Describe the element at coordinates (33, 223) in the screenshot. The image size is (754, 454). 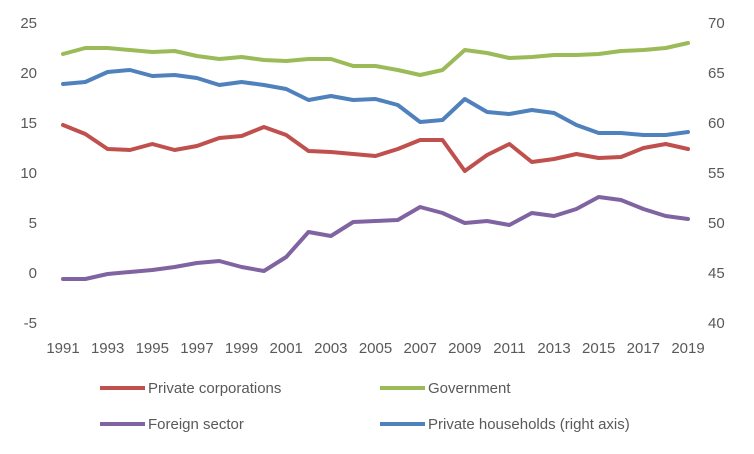
I see `left-tick-label: 5` at that location.